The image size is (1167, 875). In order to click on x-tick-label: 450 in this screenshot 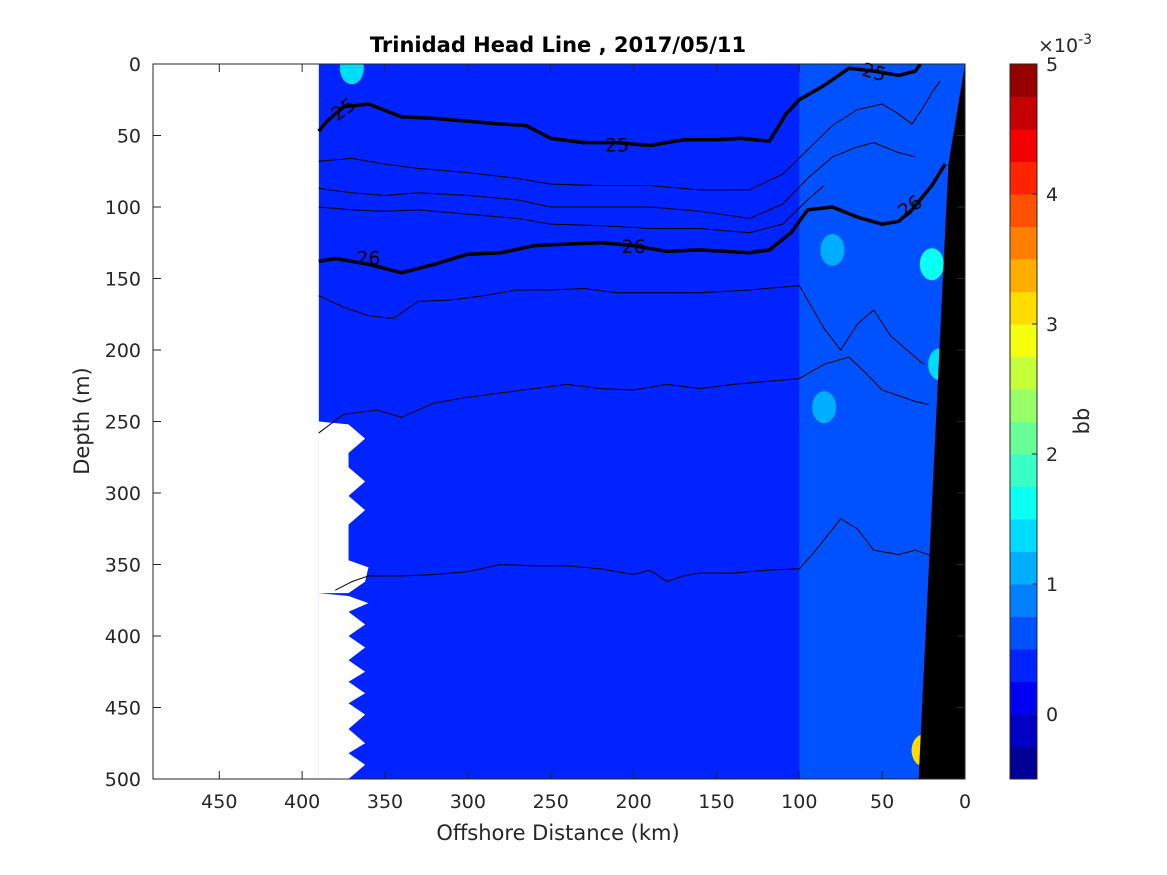, I will do `click(219, 802)`.